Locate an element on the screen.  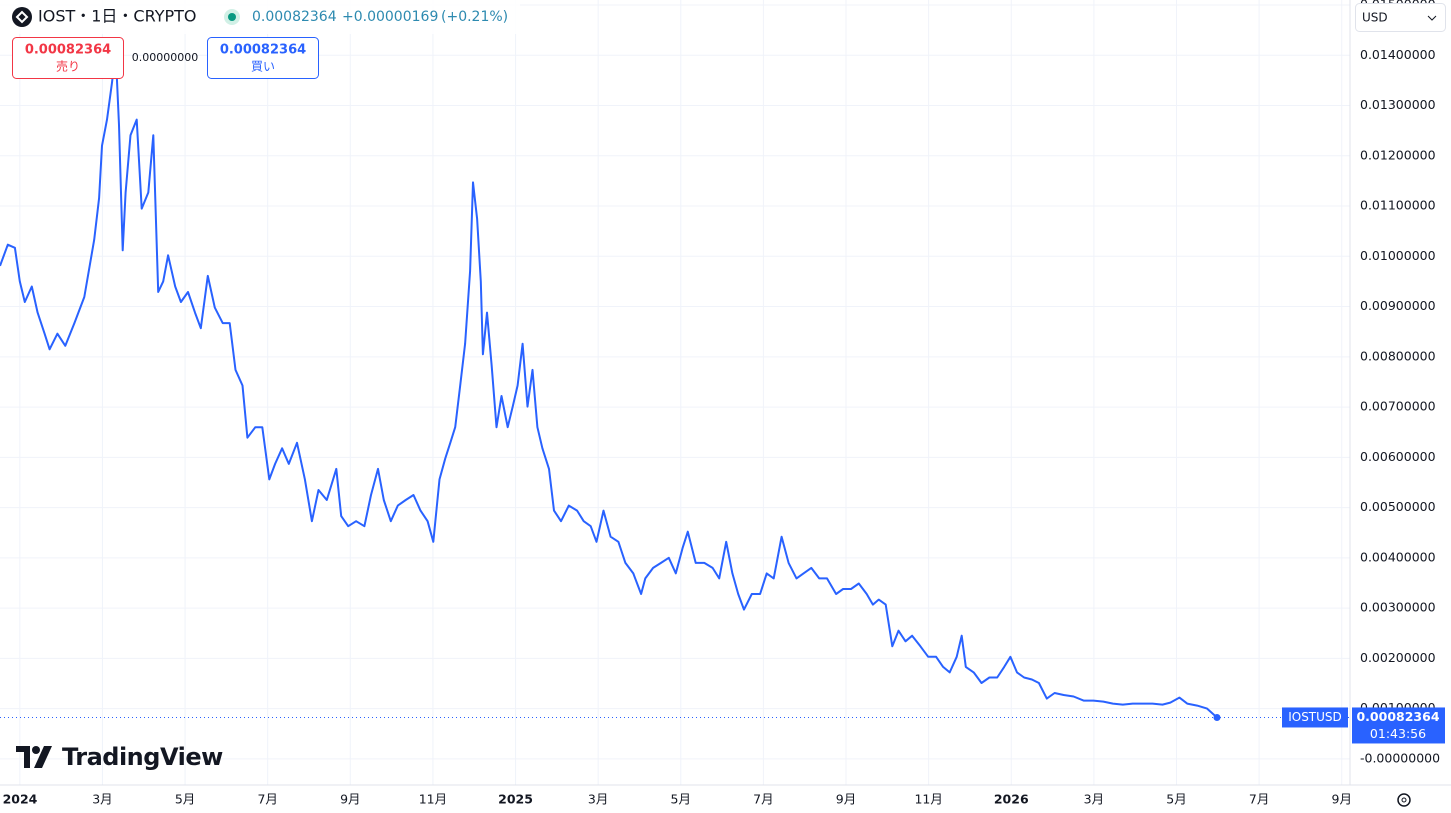
y-tick-label: 0.00200000 is located at coordinates (1398, 657).